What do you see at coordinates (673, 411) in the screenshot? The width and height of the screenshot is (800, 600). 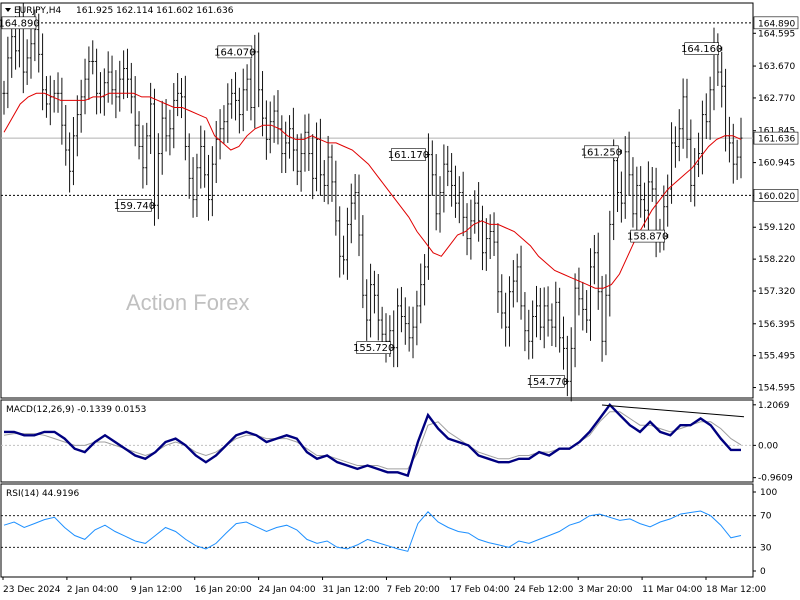 I see `macd-divergence-line` at bounding box center [673, 411].